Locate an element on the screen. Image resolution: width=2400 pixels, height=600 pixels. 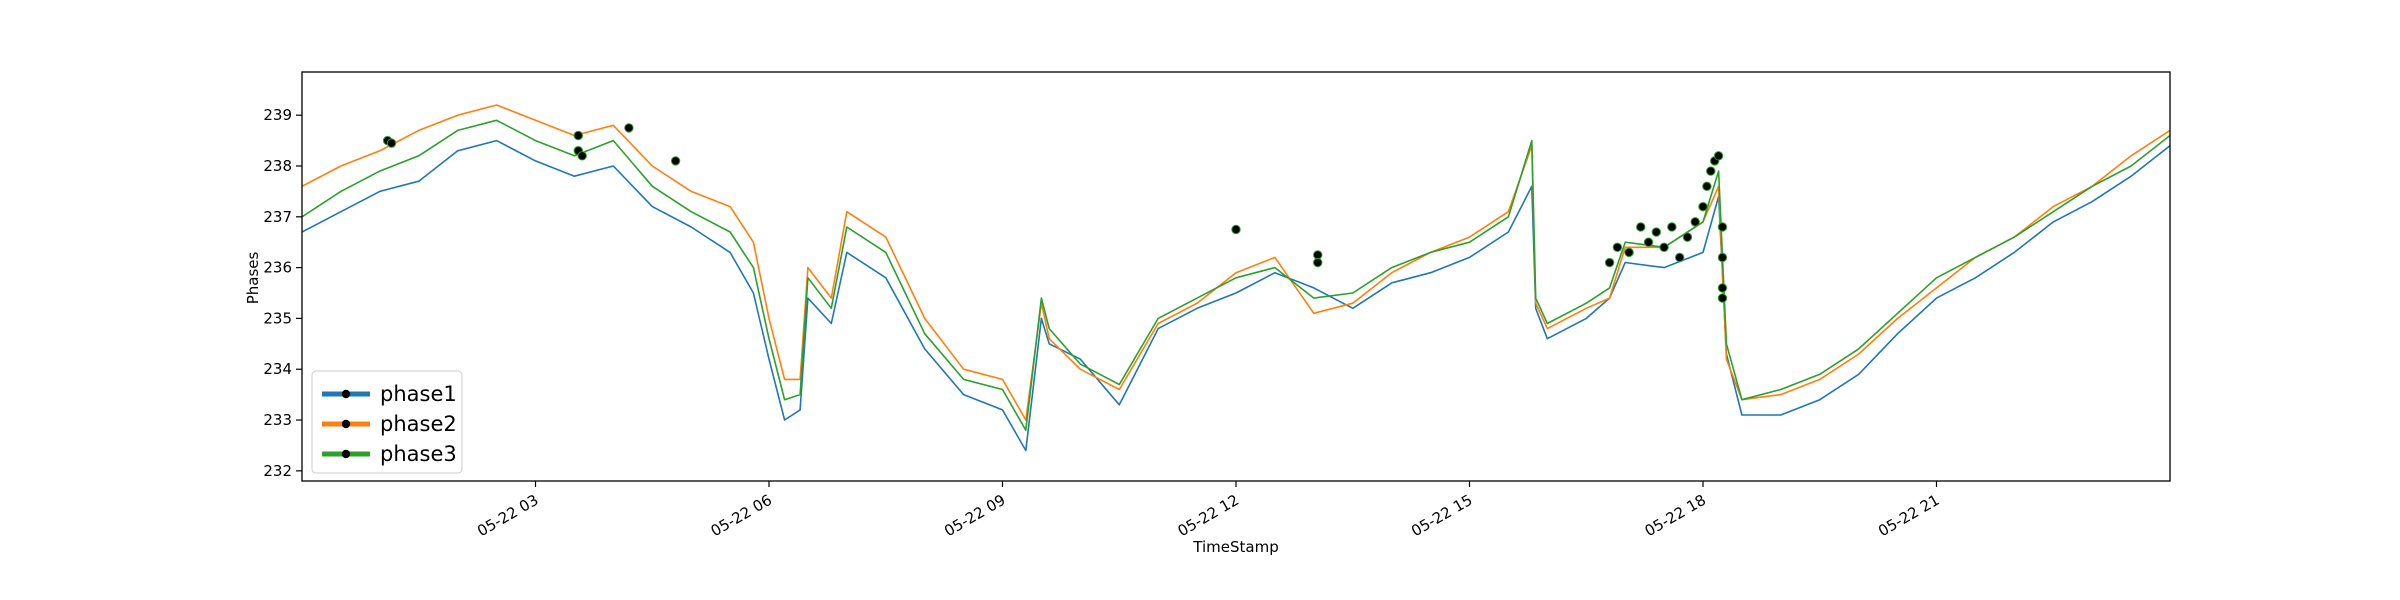
y-axis-title: Phases is located at coordinates (253, 278).